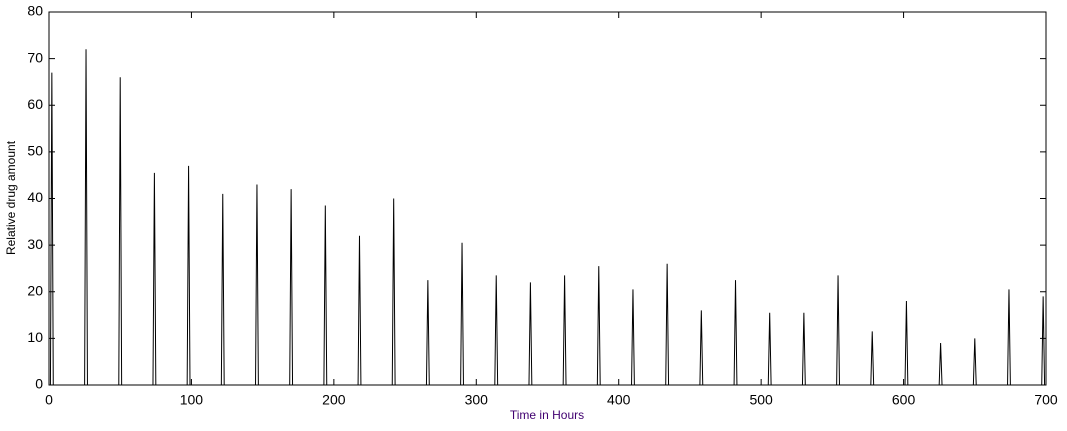 The image size is (1067, 431). What do you see at coordinates (334, 400) in the screenshot?
I see `x-tick-label: 200` at bounding box center [334, 400].